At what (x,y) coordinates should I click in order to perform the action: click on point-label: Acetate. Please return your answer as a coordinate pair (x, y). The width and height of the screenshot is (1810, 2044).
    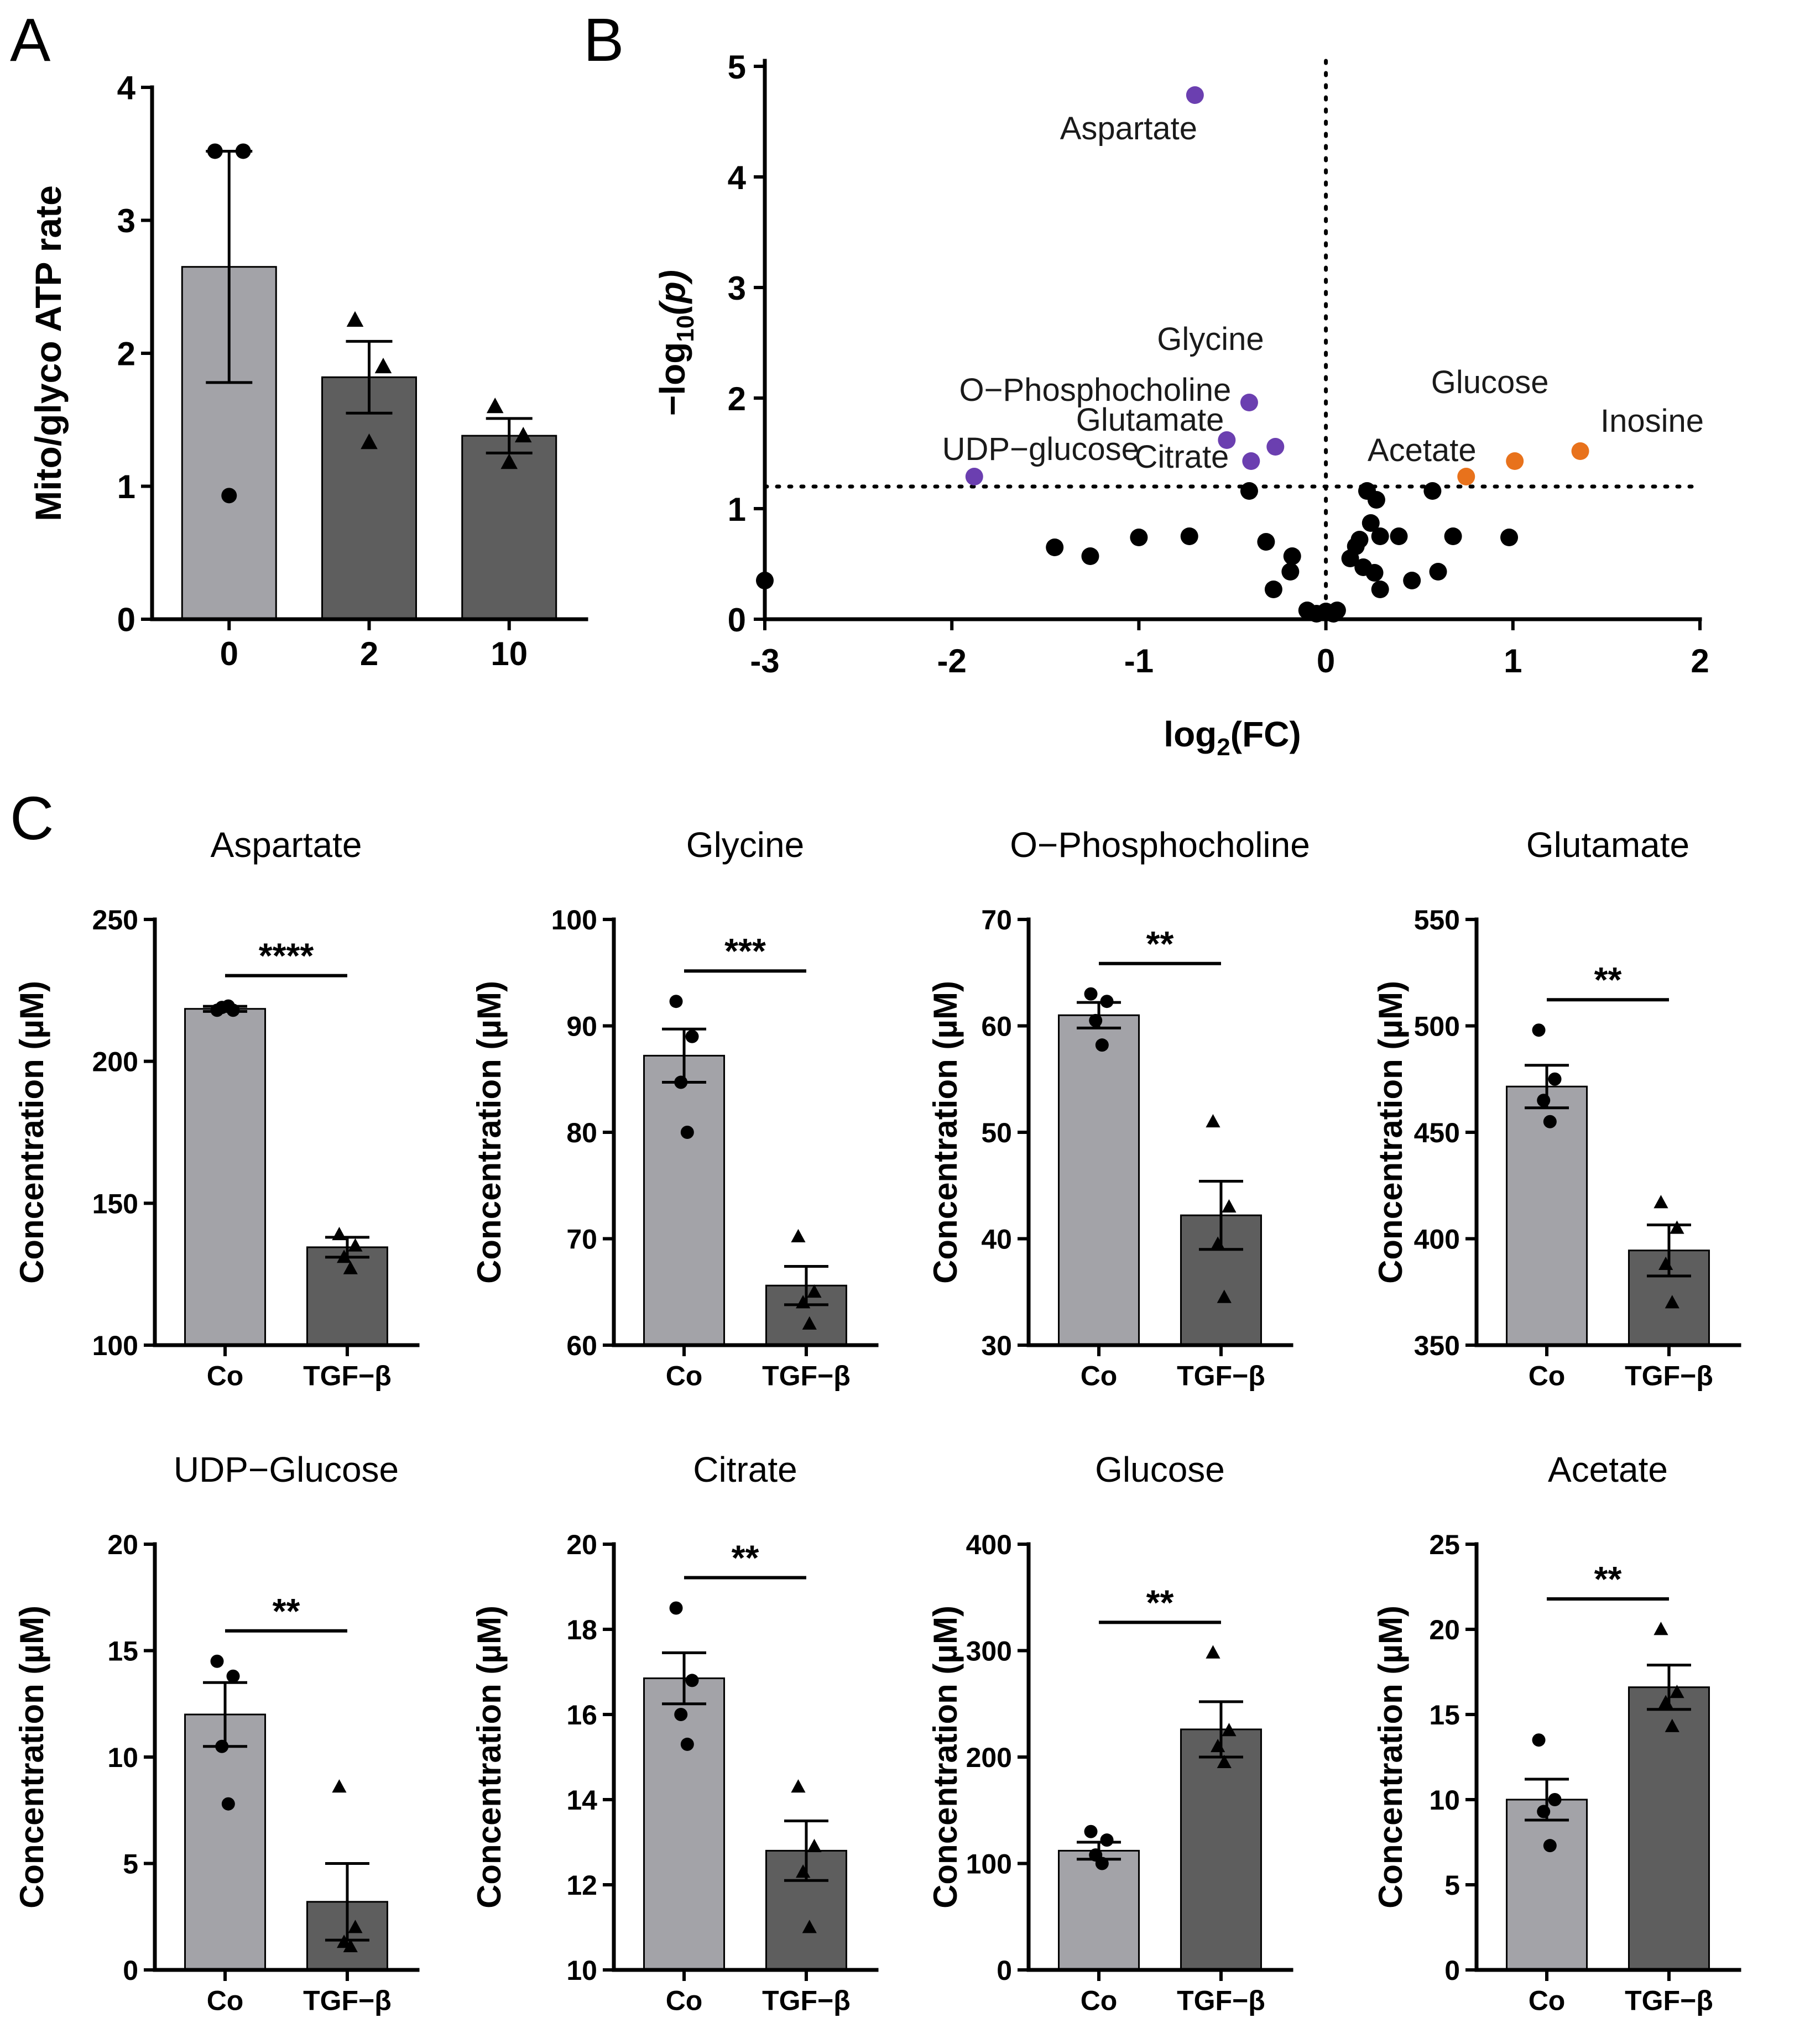
    Looking at the image, I should click on (1422, 450).